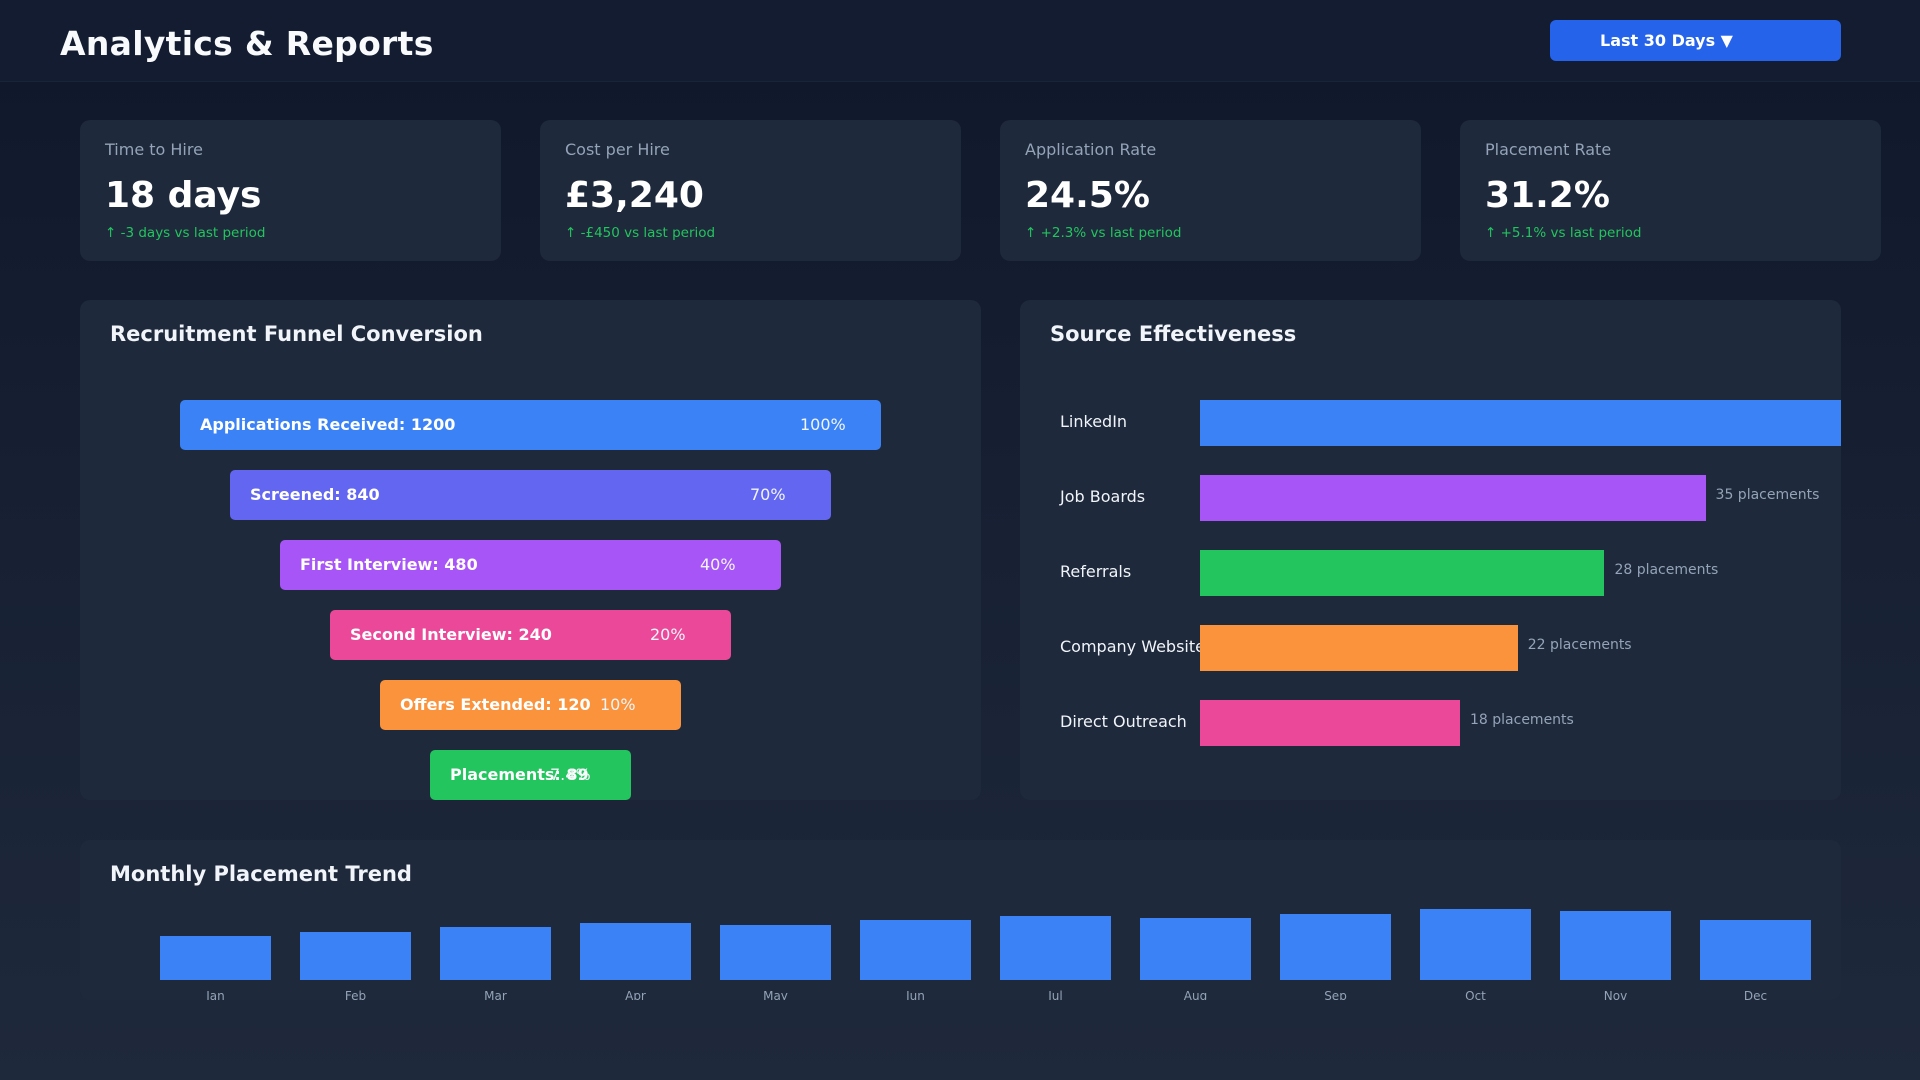 The image size is (1920, 1080). What do you see at coordinates (1123, 721) in the screenshot?
I see `source-label: Direct Outreach` at bounding box center [1123, 721].